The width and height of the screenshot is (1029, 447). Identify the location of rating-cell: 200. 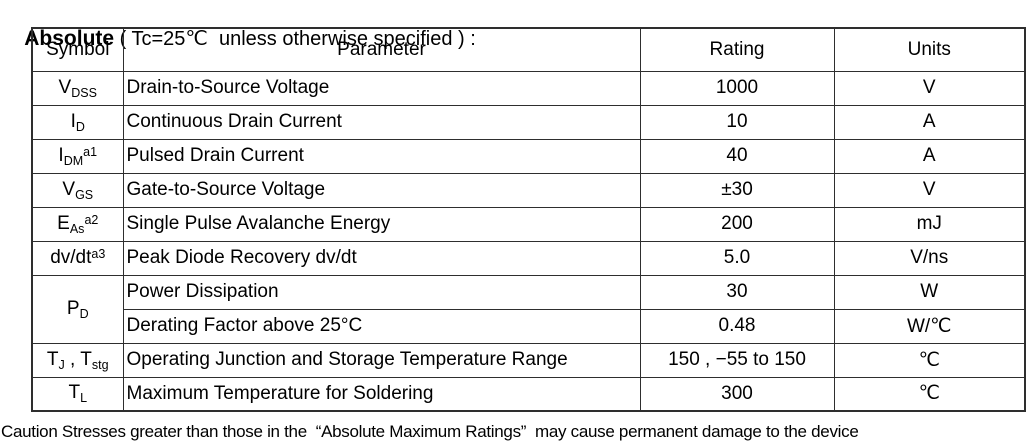
(737, 224).